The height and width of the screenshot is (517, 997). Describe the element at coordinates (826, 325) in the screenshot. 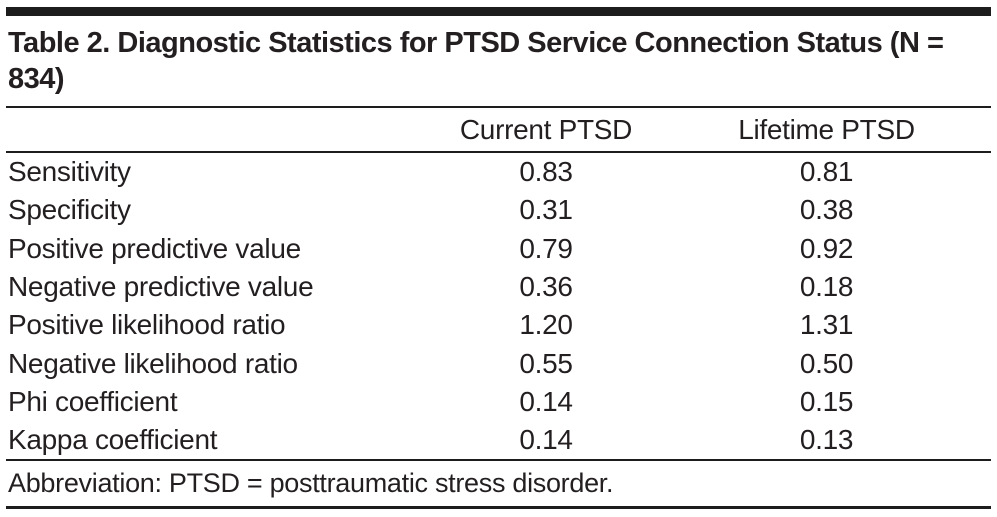

I see `value-lifetime-ptsd: 1.31` at that location.